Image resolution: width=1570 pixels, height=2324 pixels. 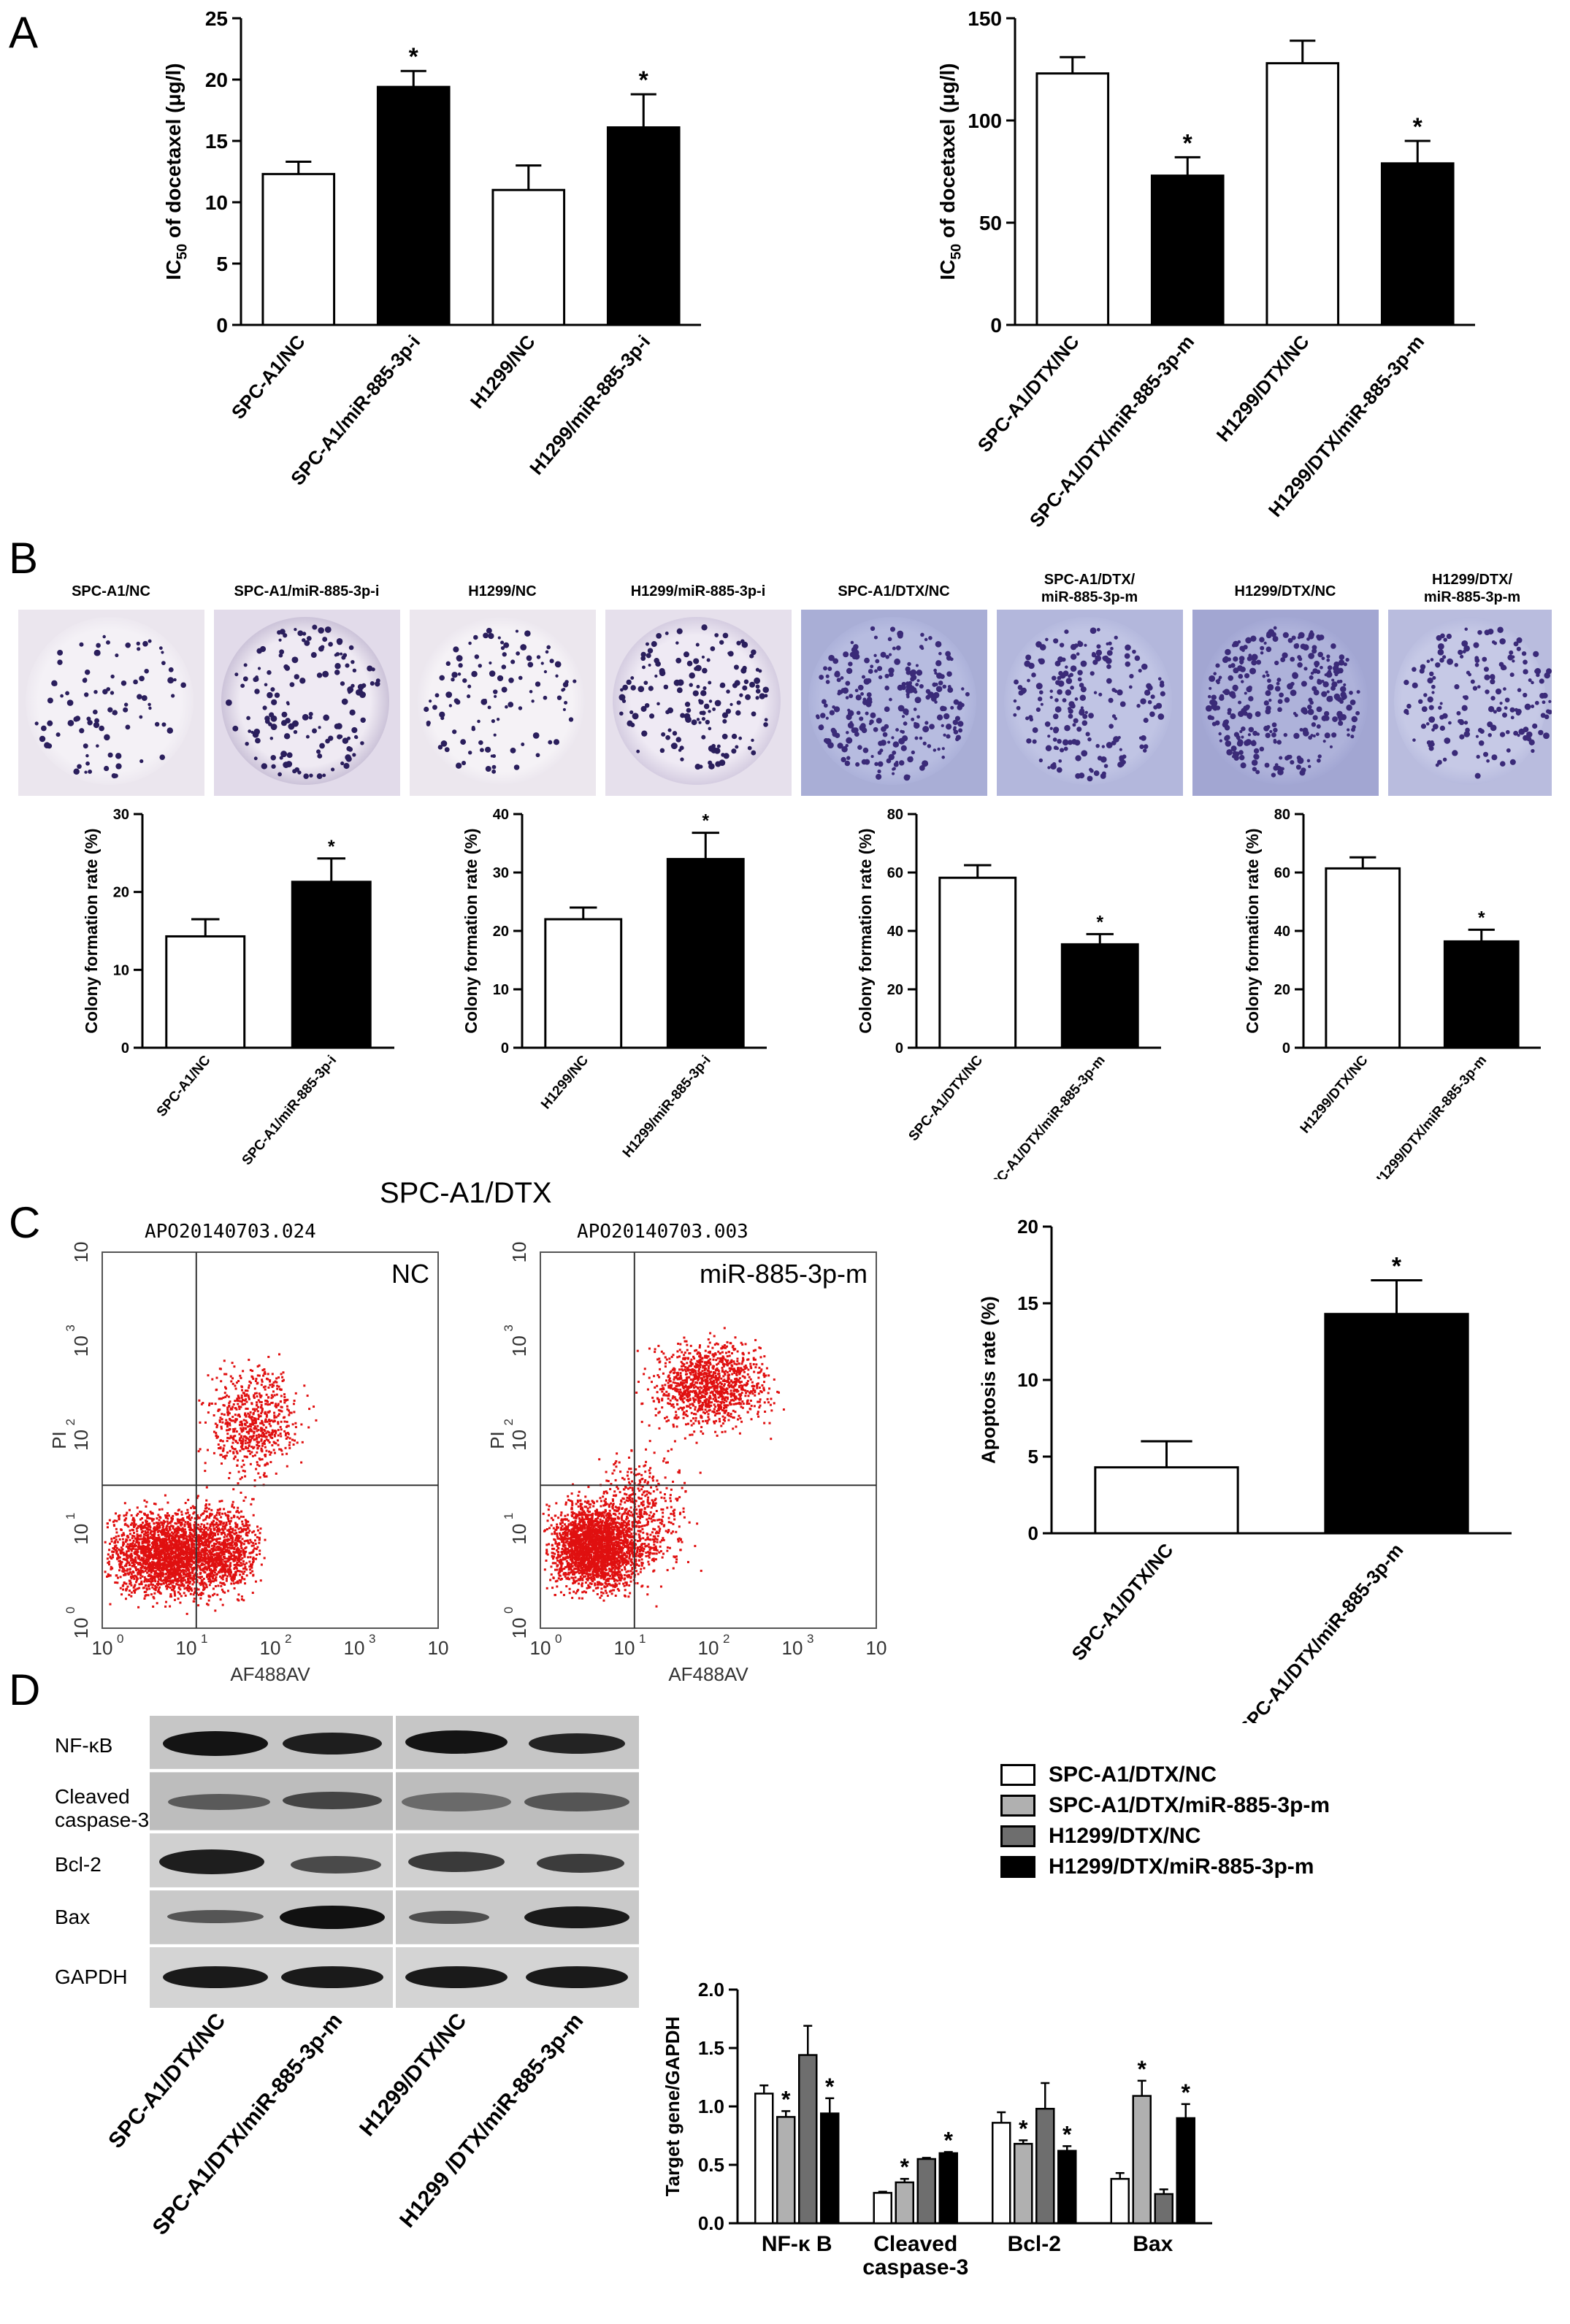 I want to click on plate-label: H1299/DTX/ miR-885-3p-m, so click(x=1472, y=588).